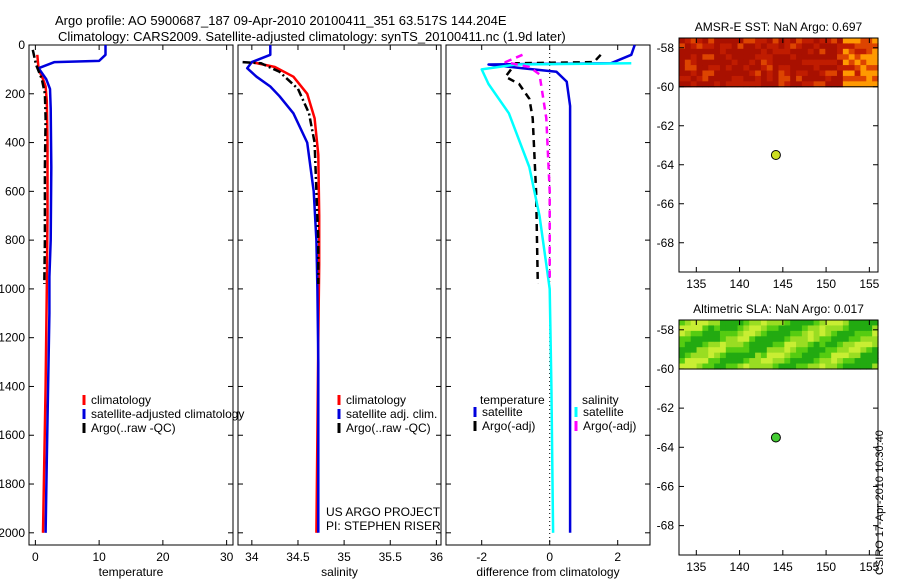  Describe the element at coordinates (740, 567) in the screenshot. I see `sla-xtick-label: 140` at that location.